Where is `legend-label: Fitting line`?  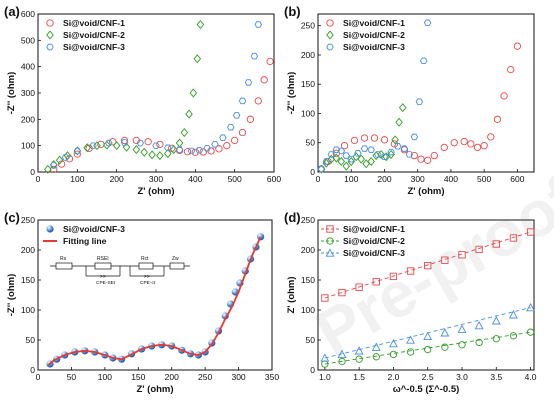 legend-label: Fitting line is located at coordinates (85, 241).